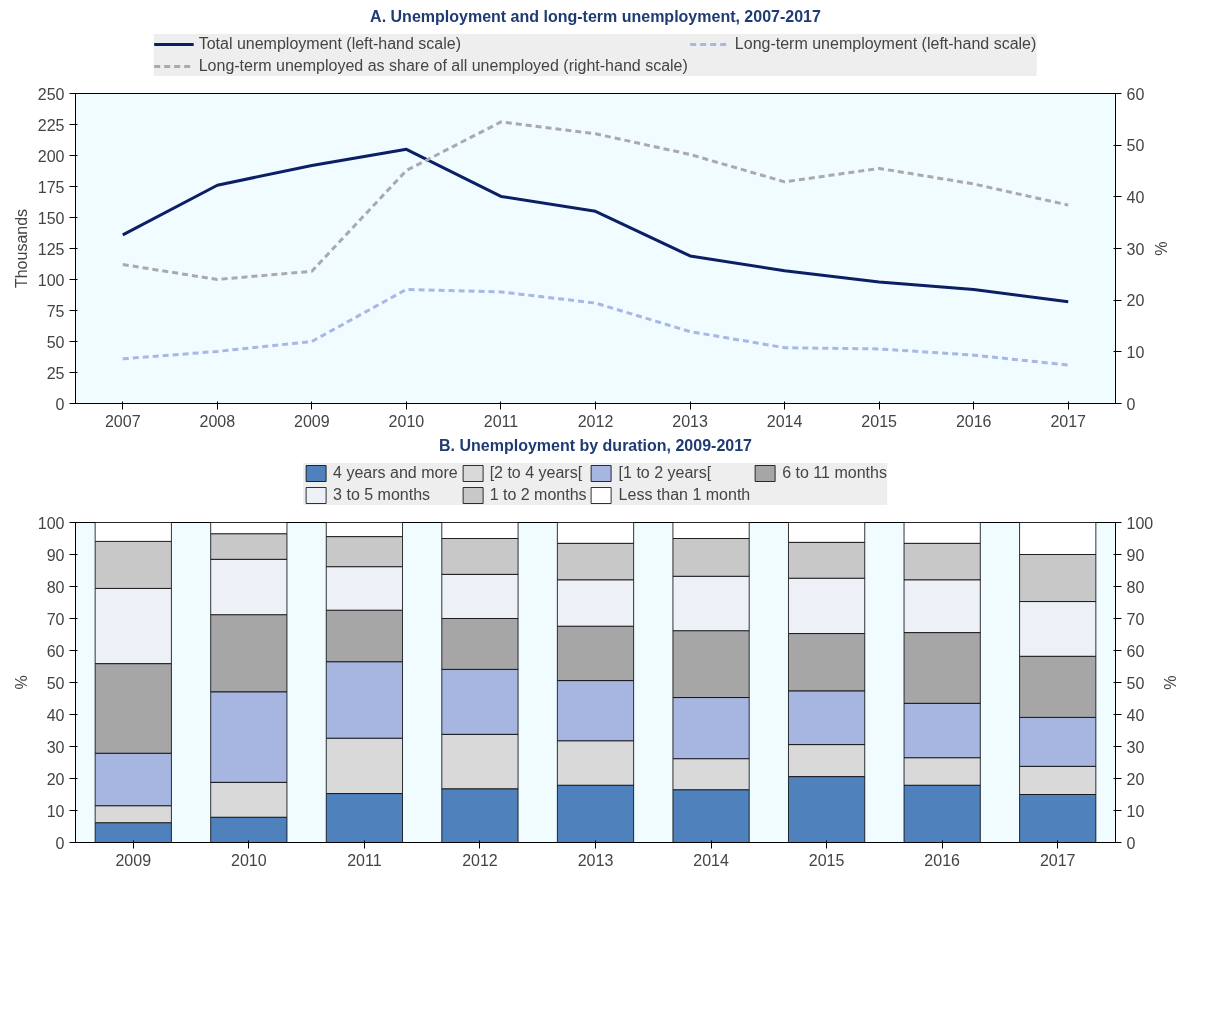 The width and height of the screenshot is (1218, 1013). What do you see at coordinates (684, 495) in the screenshot?
I see `legend-label: Less than 1 month` at bounding box center [684, 495].